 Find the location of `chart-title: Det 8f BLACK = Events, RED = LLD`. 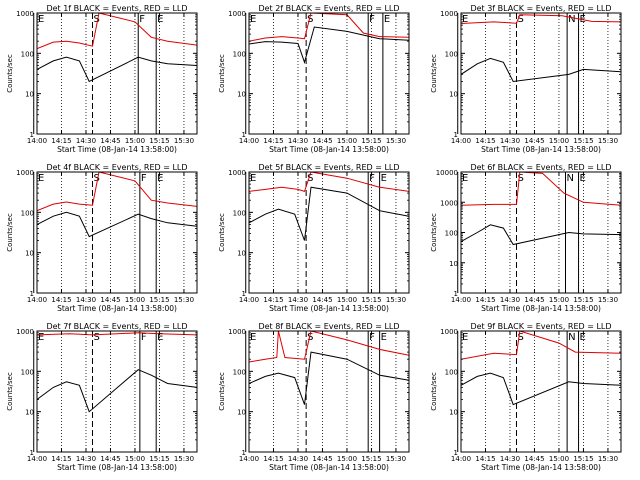

chart-title: Det 8f BLACK = Events, RED = LLD is located at coordinates (328, 326).